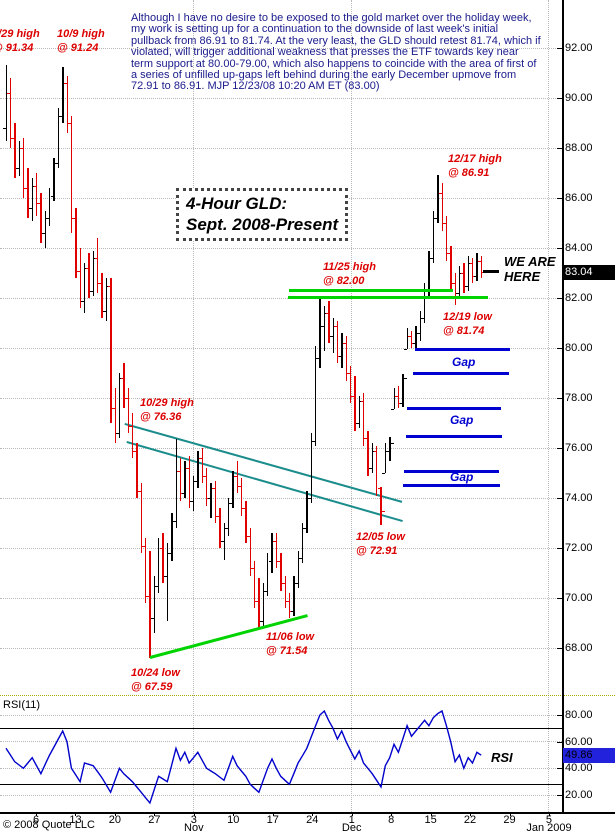  What do you see at coordinates (380, 544) in the screenshot?
I see `label-dec05-low: 12/05 low @ 72.91` at bounding box center [380, 544].